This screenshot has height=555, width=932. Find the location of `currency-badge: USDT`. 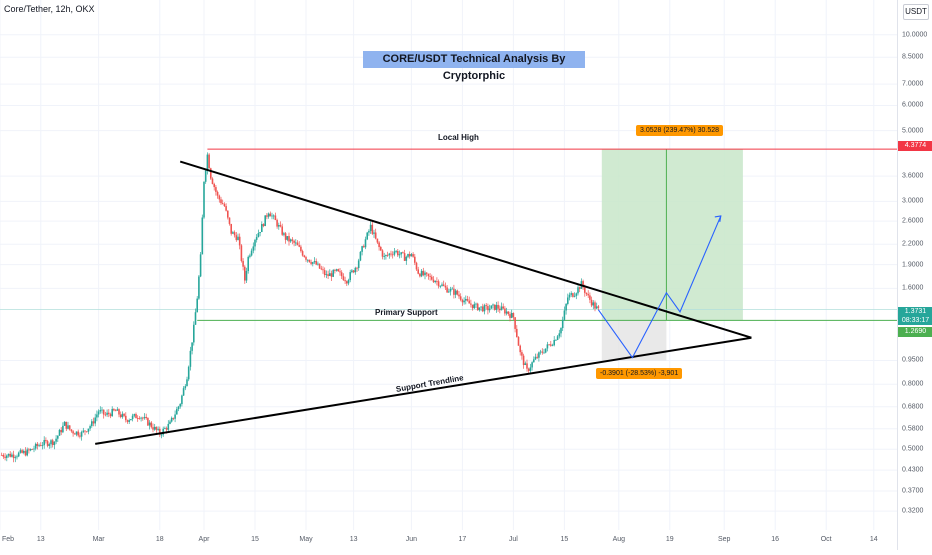

currency-badge: USDT is located at coordinates (916, 12).